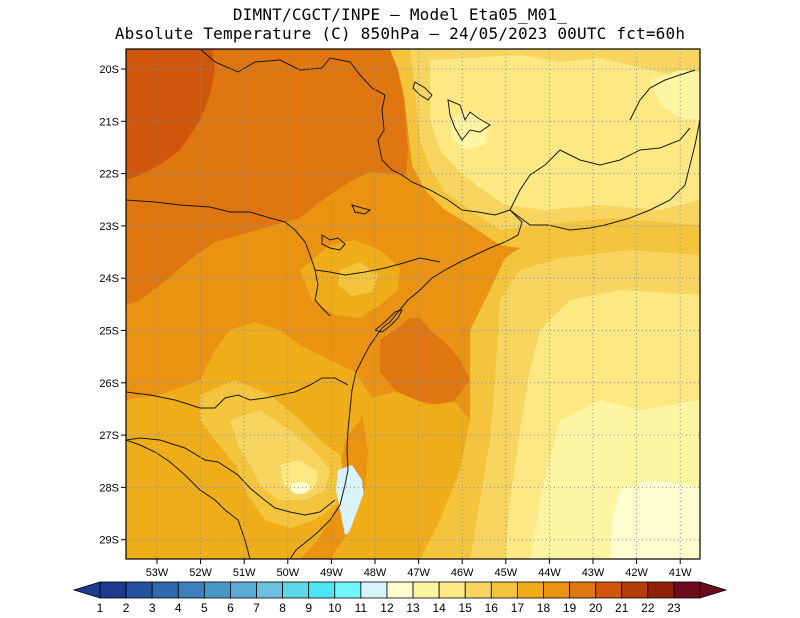 The width and height of the screenshot is (800, 618). Describe the element at coordinates (109, 70) in the screenshot. I see `lat-tick-label: 20S` at that location.